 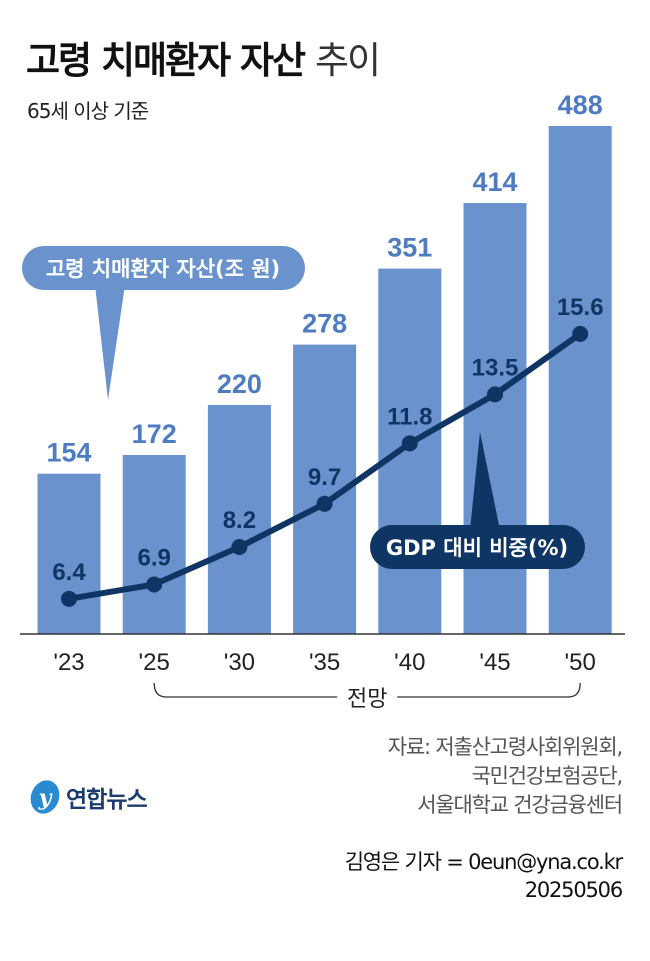 I want to click on x-tick-label: '30, so click(x=239, y=662).